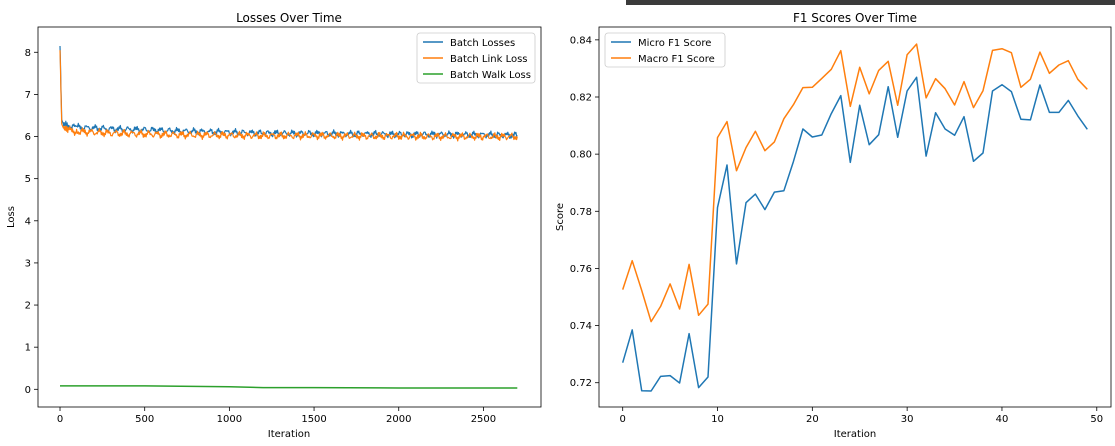 This screenshot has height=446, width=1115. I want to click on x-tick-label: 1500, so click(313, 419).